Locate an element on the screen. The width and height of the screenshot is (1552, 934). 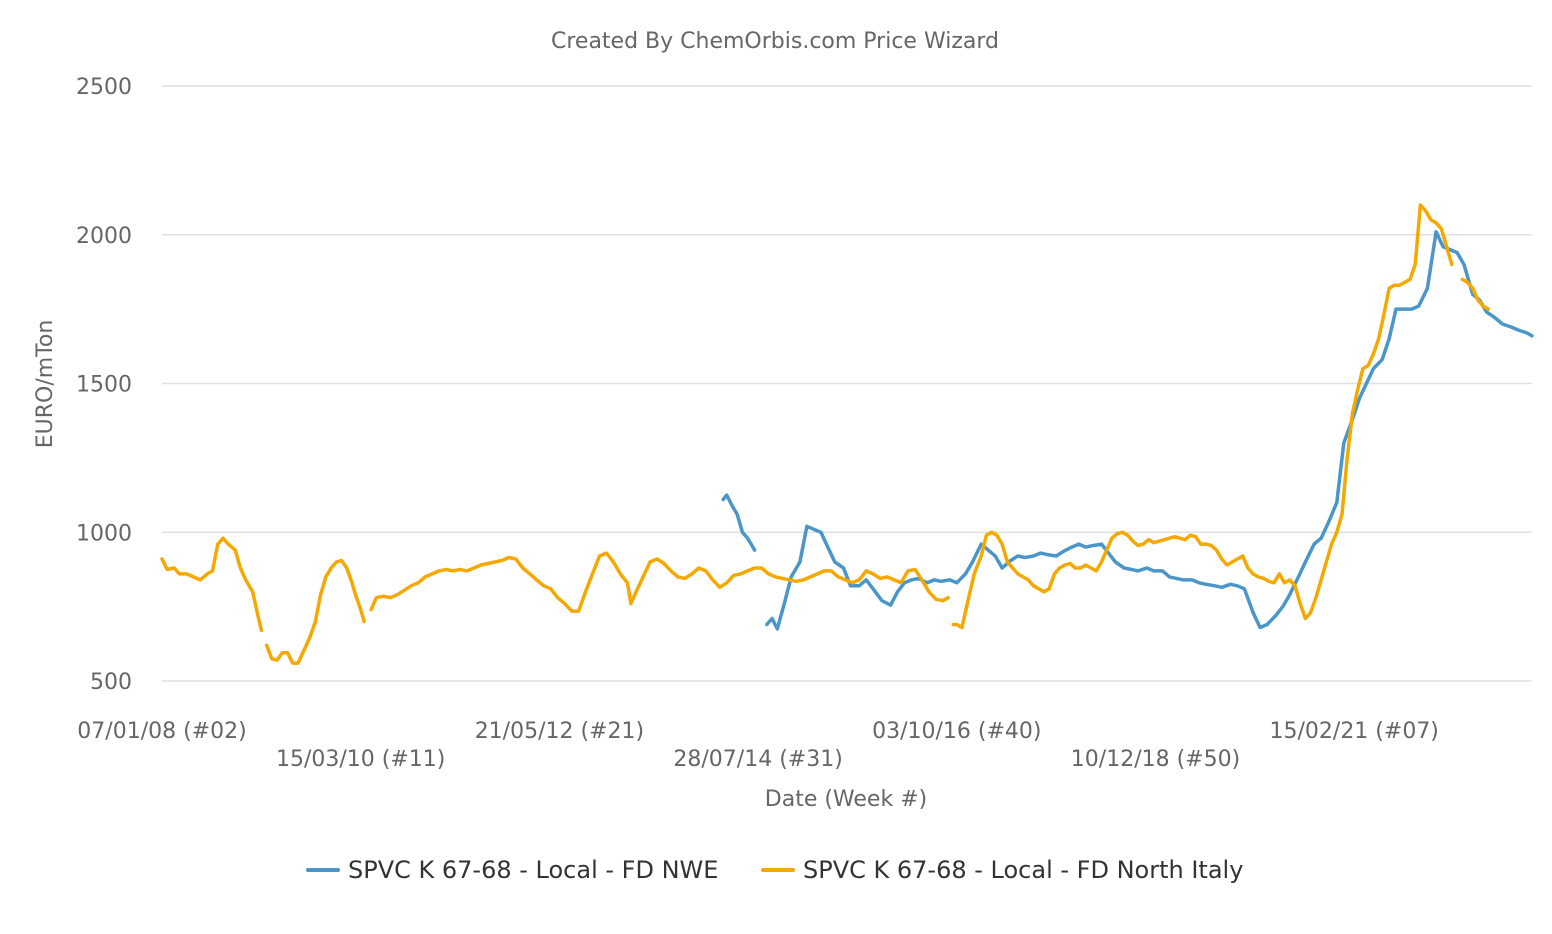
y-tick-label: 500 is located at coordinates (111, 682).